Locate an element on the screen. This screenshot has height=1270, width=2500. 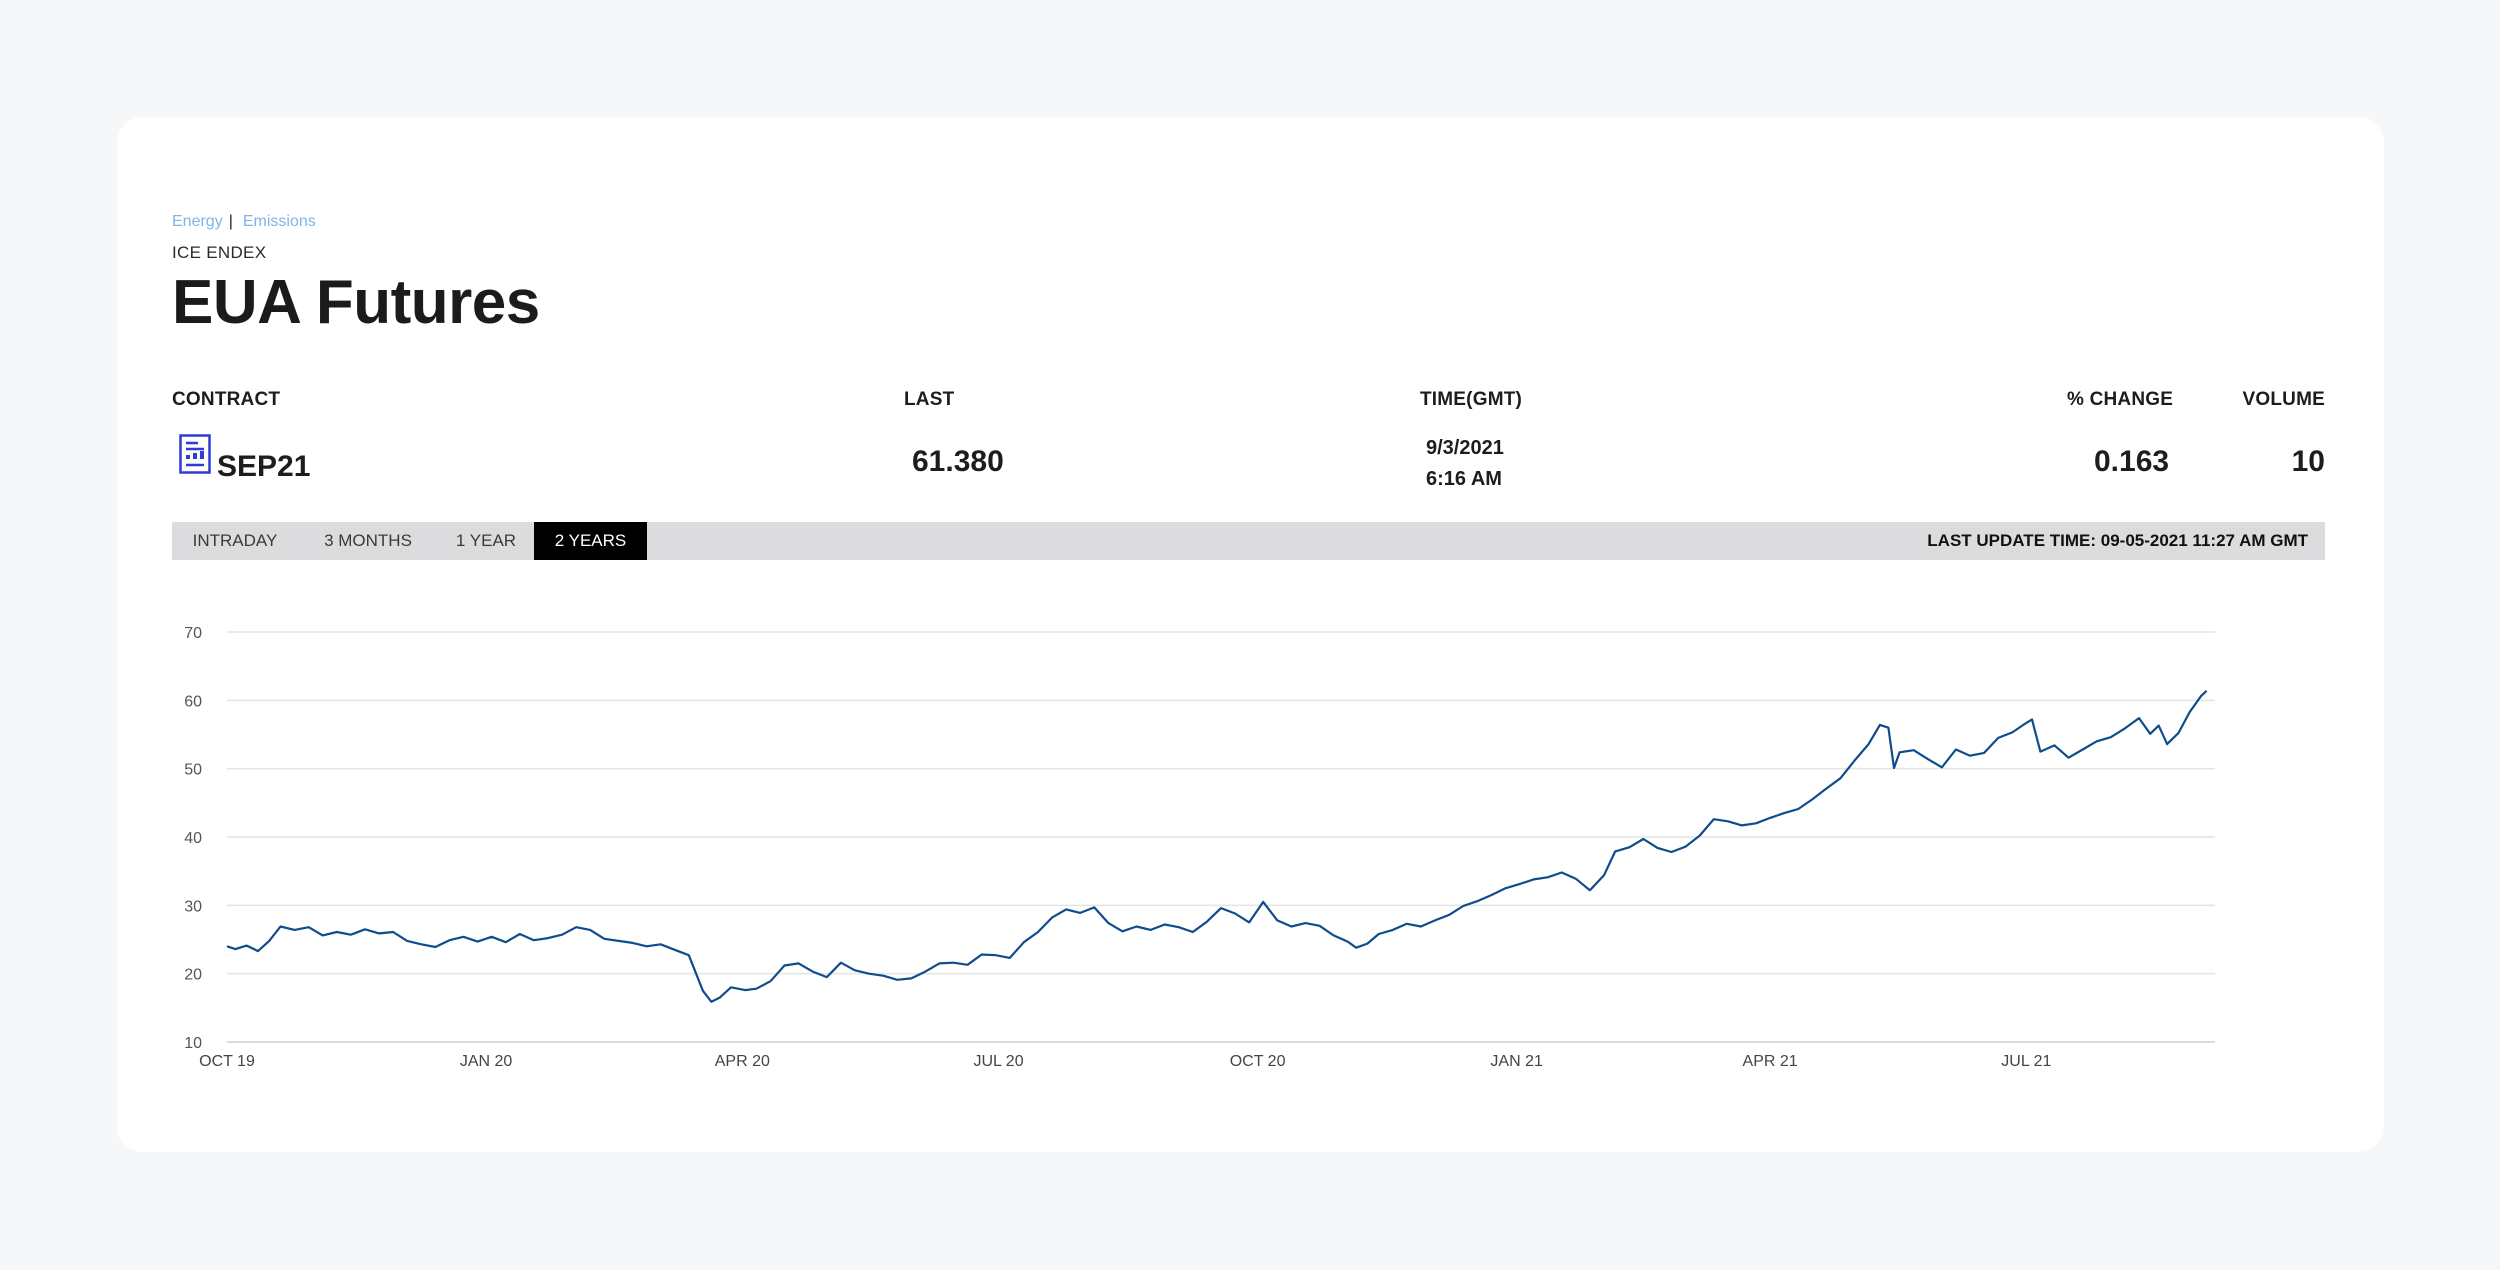
contract-header: CONTRACT is located at coordinates (226, 399).